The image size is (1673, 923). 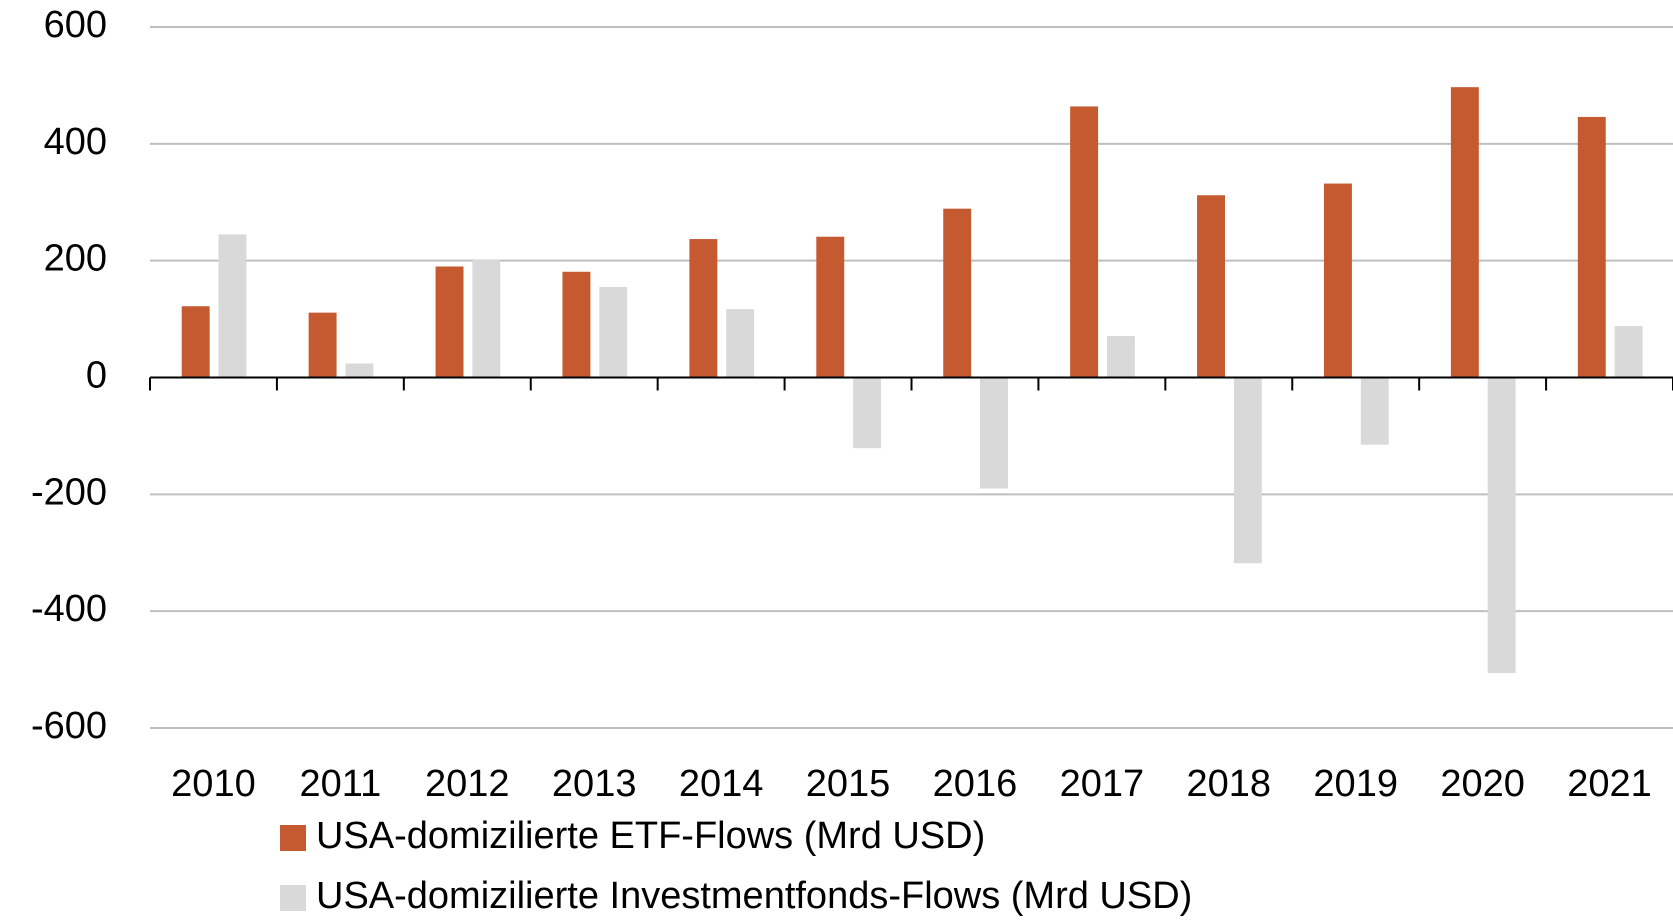 What do you see at coordinates (213, 784) in the screenshot?
I see `x-tick-label: 2010` at bounding box center [213, 784].